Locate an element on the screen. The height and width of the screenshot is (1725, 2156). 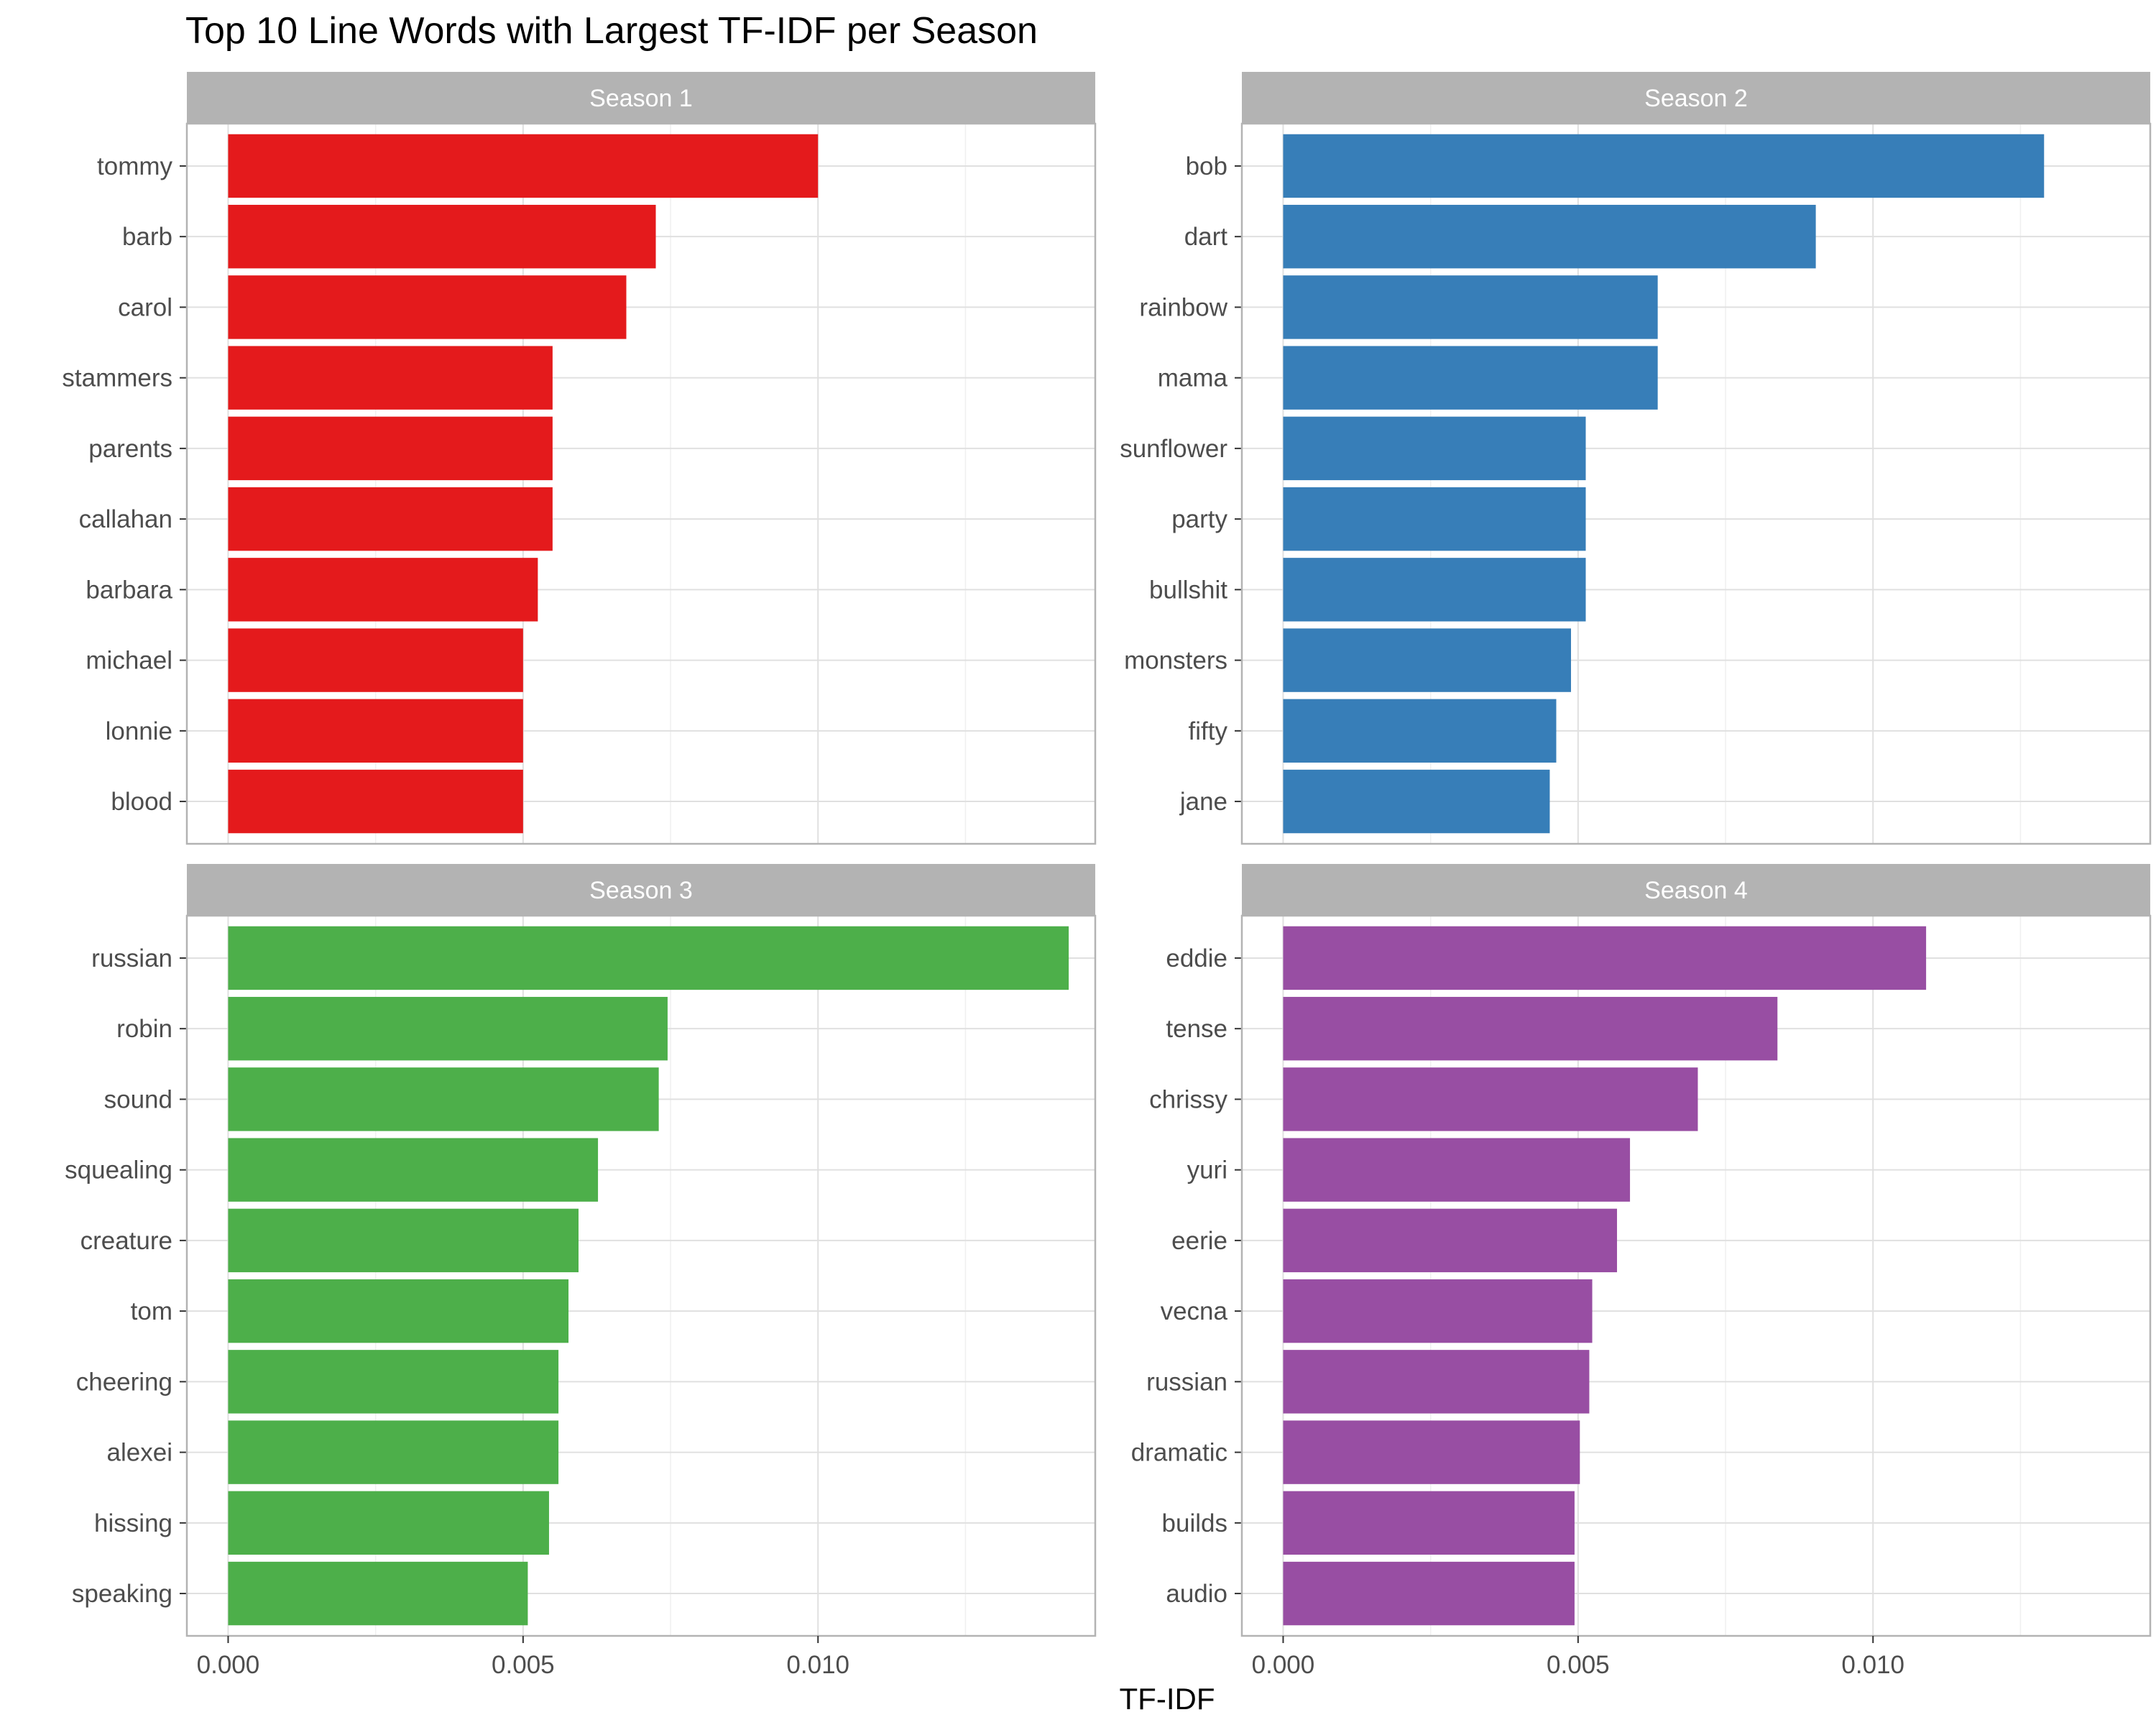
facet-3-y-tick-label: robin is located at coordinates (144, 1029).